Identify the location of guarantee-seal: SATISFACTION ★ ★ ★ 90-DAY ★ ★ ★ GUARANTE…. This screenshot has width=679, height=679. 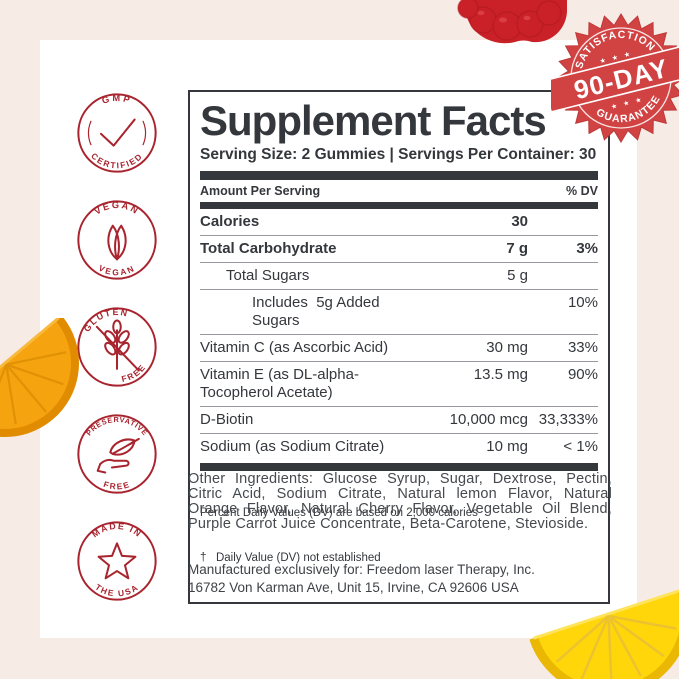
(610, 78).